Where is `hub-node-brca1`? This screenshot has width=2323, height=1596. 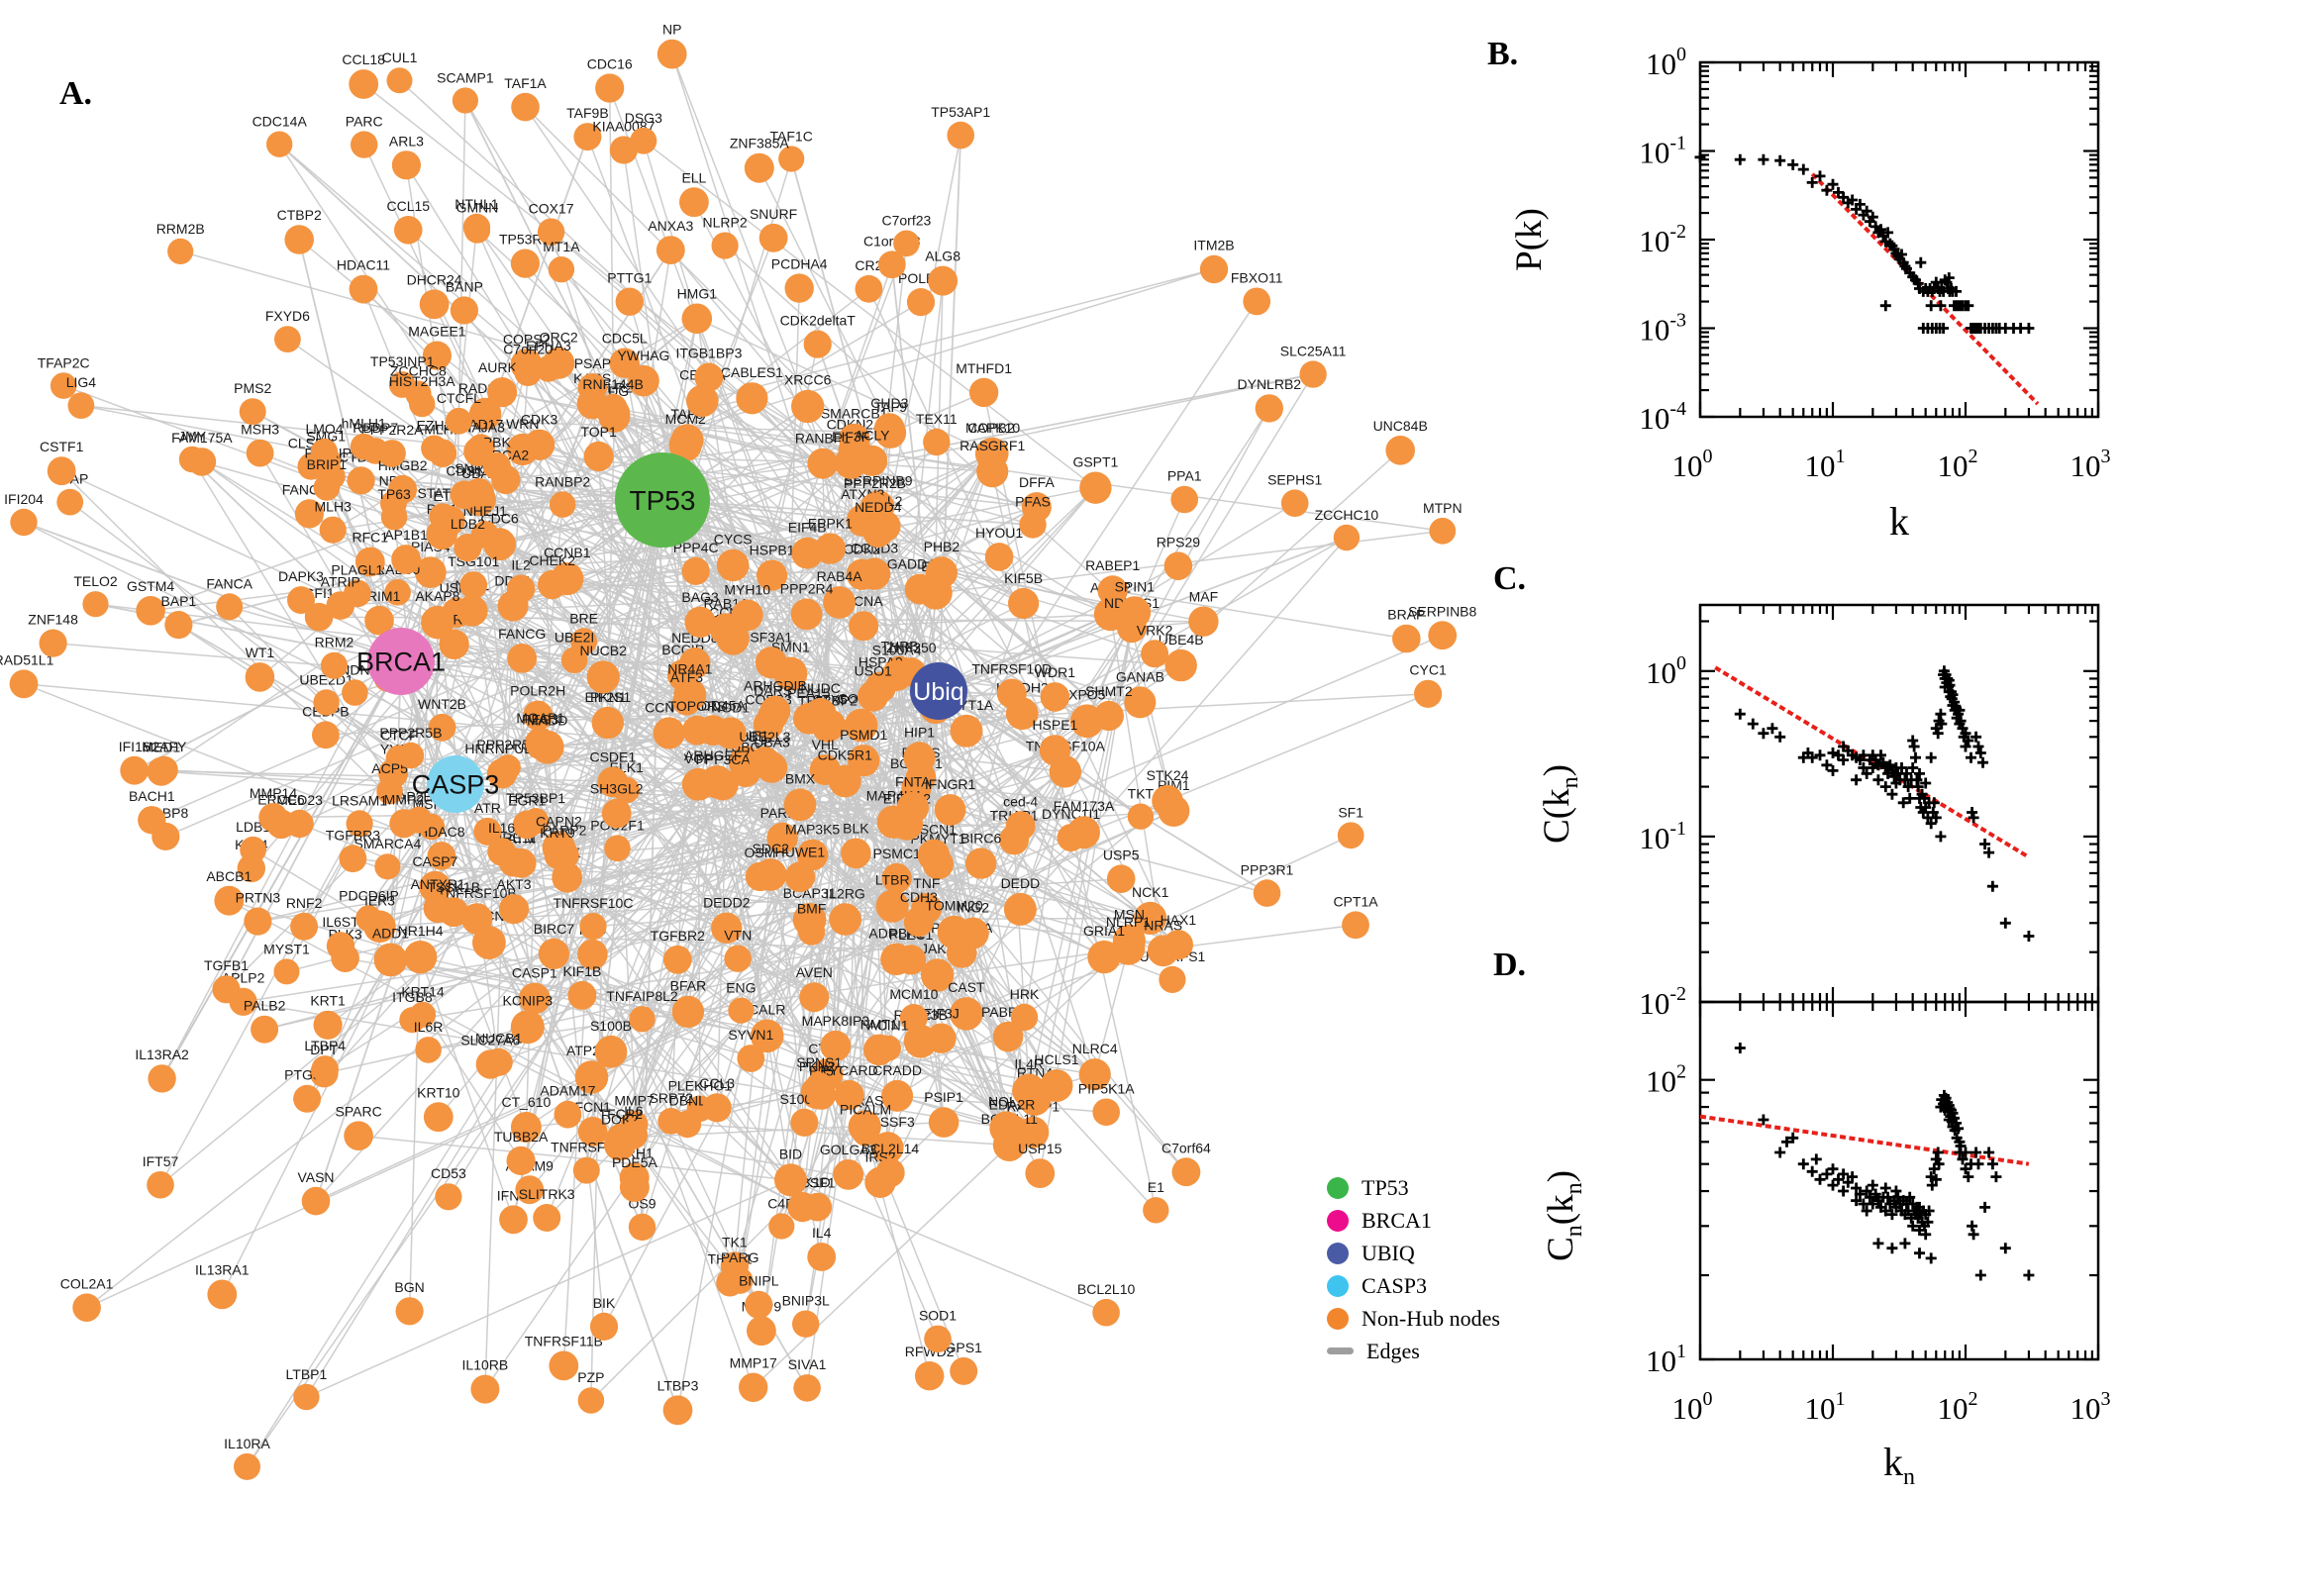
hub-node-brca1 is located at coordinates (401, 661).